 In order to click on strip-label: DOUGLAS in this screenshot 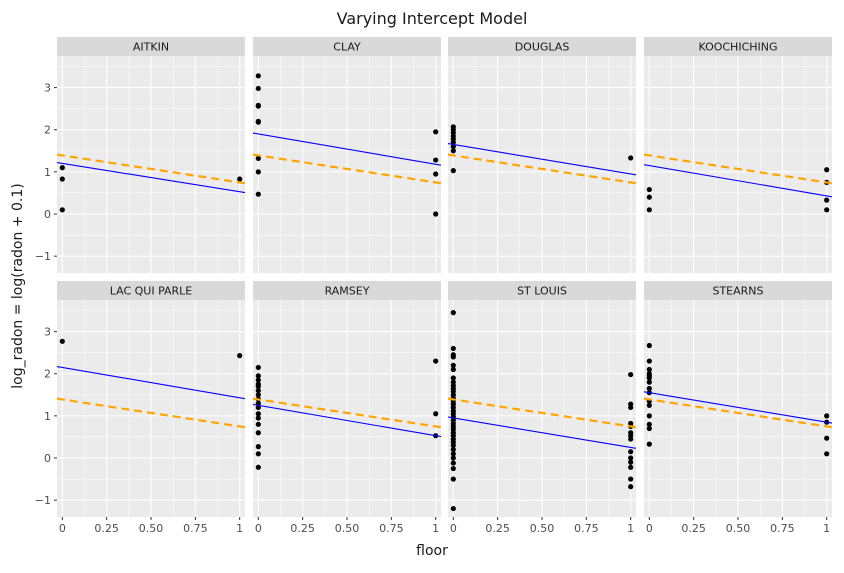, I will do `click(542, 47)`.